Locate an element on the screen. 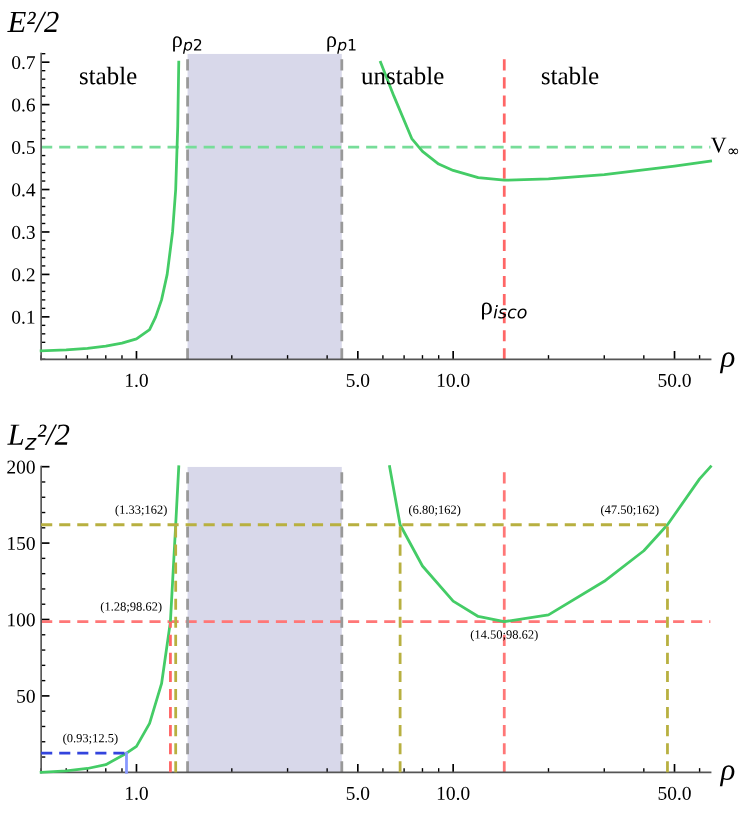 This screenshot has height=826, width=748. y-tick-label: 0.3 is located at coordinates (23, 232).